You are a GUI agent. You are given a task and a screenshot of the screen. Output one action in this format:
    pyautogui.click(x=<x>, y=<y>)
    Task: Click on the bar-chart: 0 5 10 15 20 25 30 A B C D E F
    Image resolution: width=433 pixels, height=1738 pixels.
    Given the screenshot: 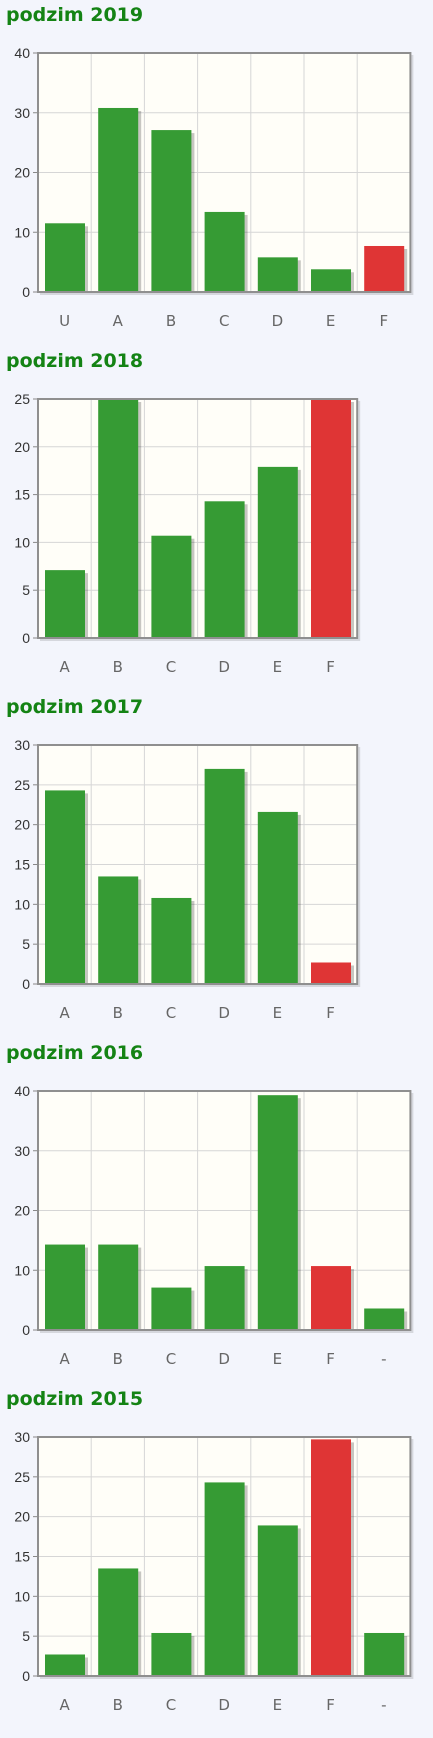 What is the action you would take?
    pyautogui.click(x=187, y=879)
    